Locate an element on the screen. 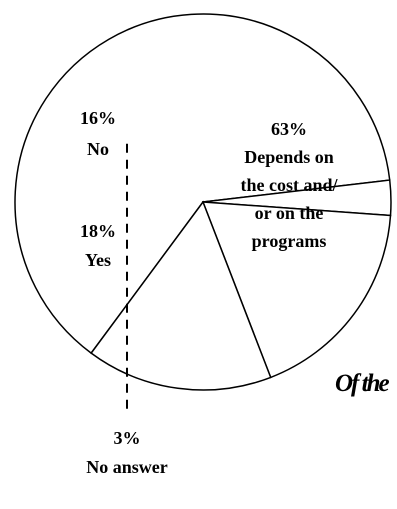 The width and height of the screenshot is (397, 509). slice-label-1: 3% No answer is located at coordinates (127, 452).